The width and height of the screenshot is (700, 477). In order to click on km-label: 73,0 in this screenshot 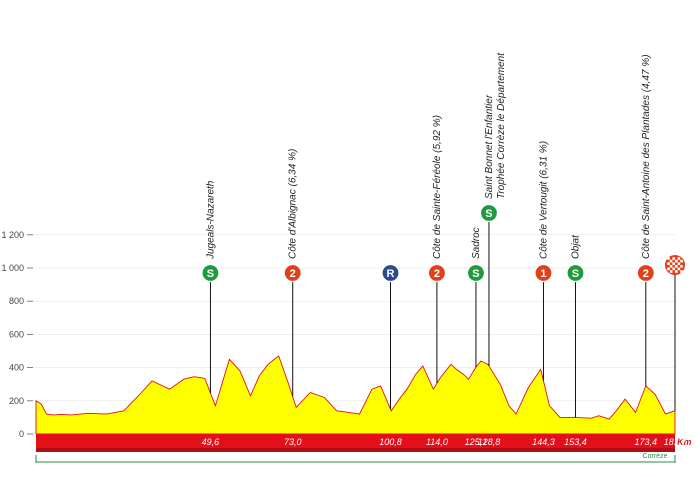, I will do `click(293, 442)`.